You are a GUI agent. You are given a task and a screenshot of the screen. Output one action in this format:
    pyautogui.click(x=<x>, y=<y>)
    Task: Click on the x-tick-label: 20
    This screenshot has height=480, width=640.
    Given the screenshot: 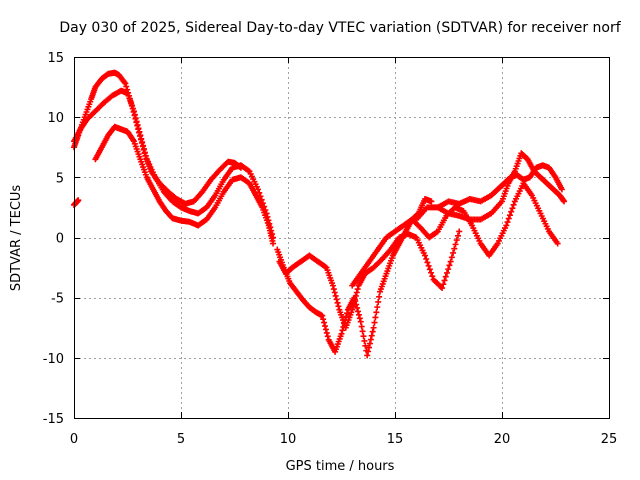 What is the action you would take?
    pyautogui.click(x=502, y=439)
    